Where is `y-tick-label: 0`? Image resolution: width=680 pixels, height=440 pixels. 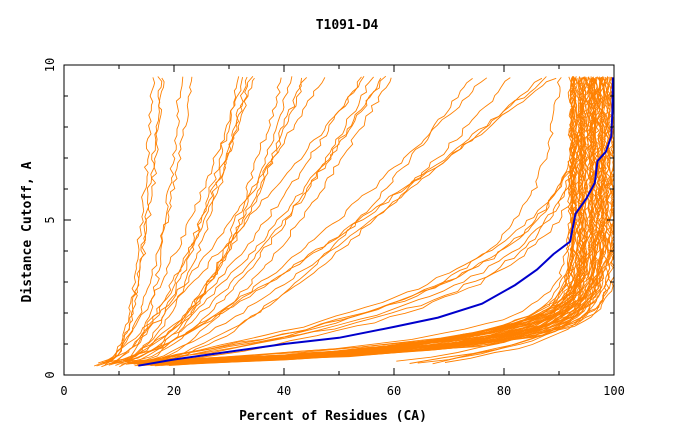 y-tick-label: 0 is located at coordinates (50, 374).